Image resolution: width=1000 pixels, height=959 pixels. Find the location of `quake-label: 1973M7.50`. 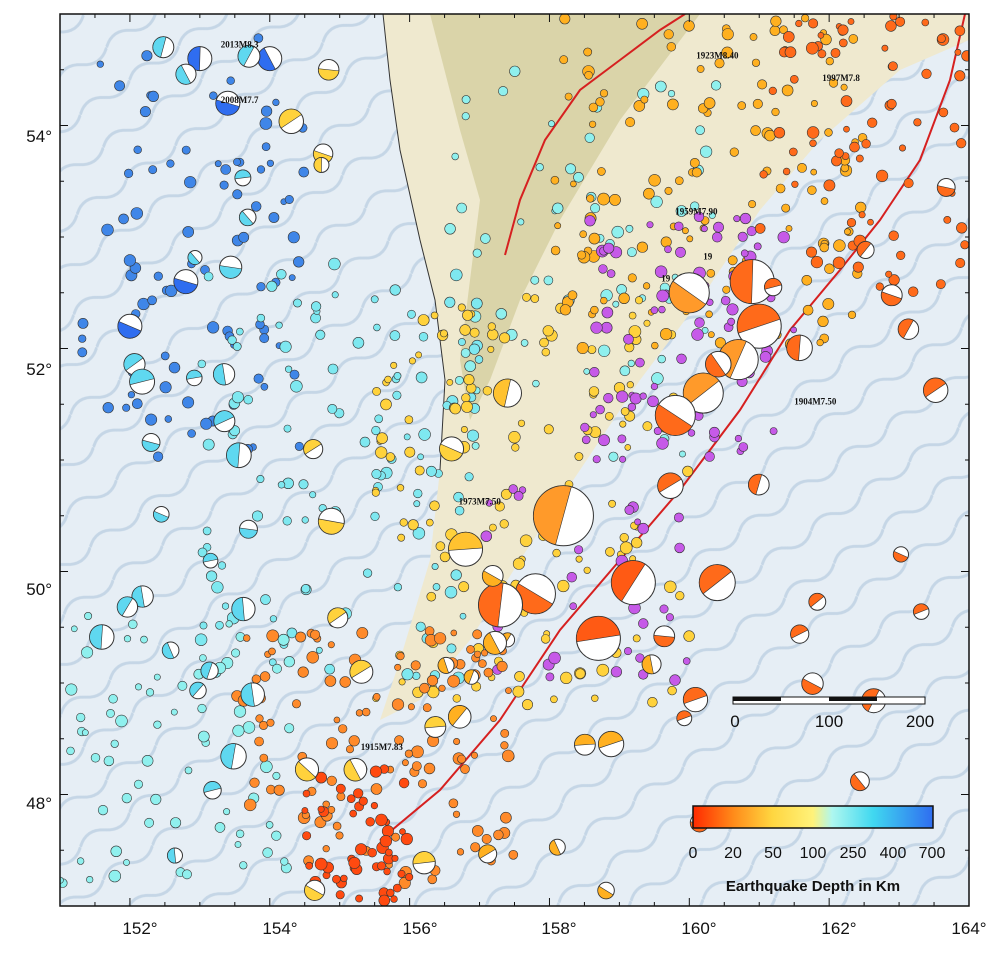

quake-label: 1973M7.50 is located at coordinates (480, 502).